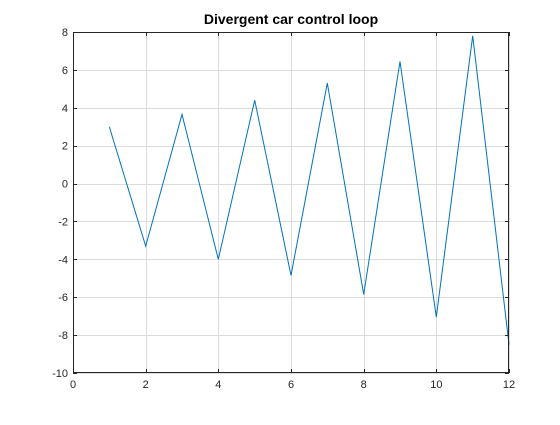  Describe the element at coordinates (509, 385) in the screenshot. I see `x-tick-label: 12` at that location.